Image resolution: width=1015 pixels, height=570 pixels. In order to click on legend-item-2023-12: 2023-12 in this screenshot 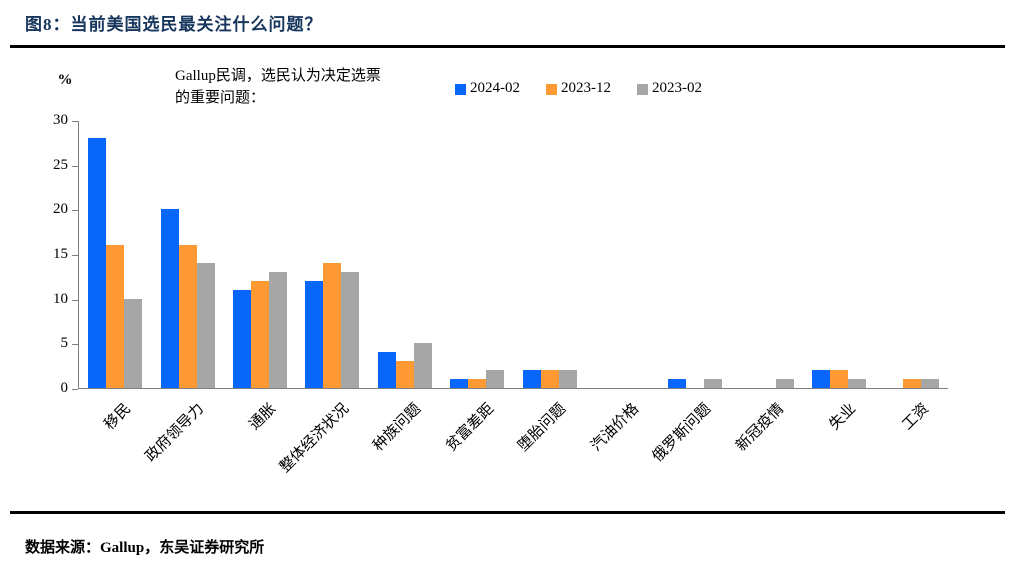, I will do `click(578, 88)`.